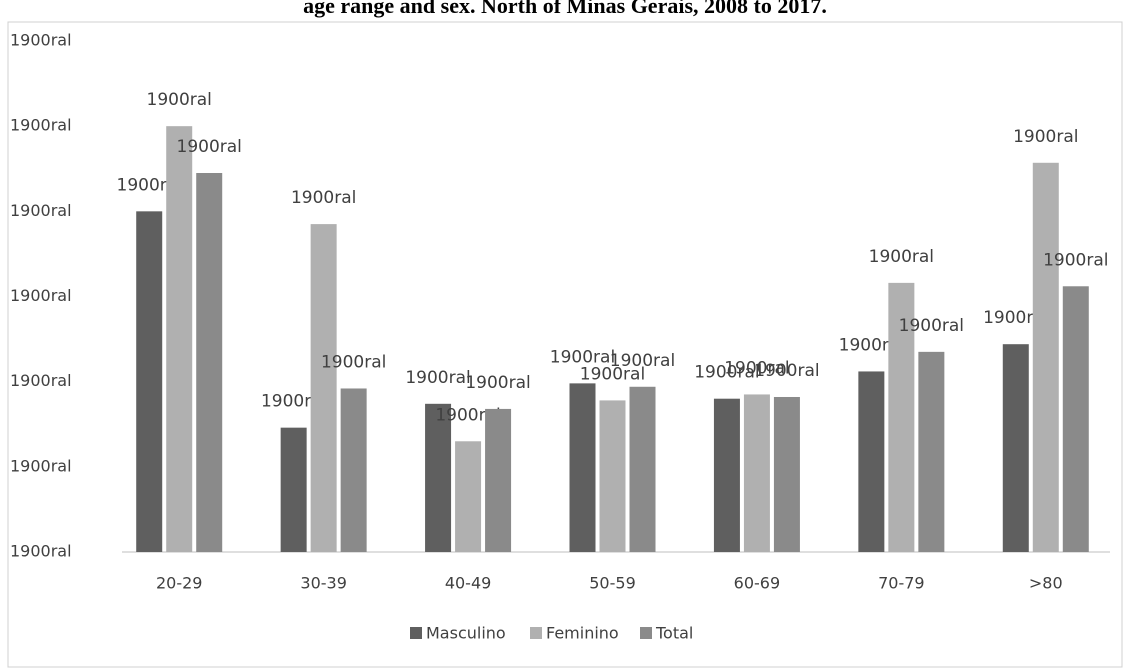 The height and width of the screenshot is (668, 1131). Describe the element at coordinates (1046, 583) in the screenshot. I see `x-tick-label: >80` at that location.